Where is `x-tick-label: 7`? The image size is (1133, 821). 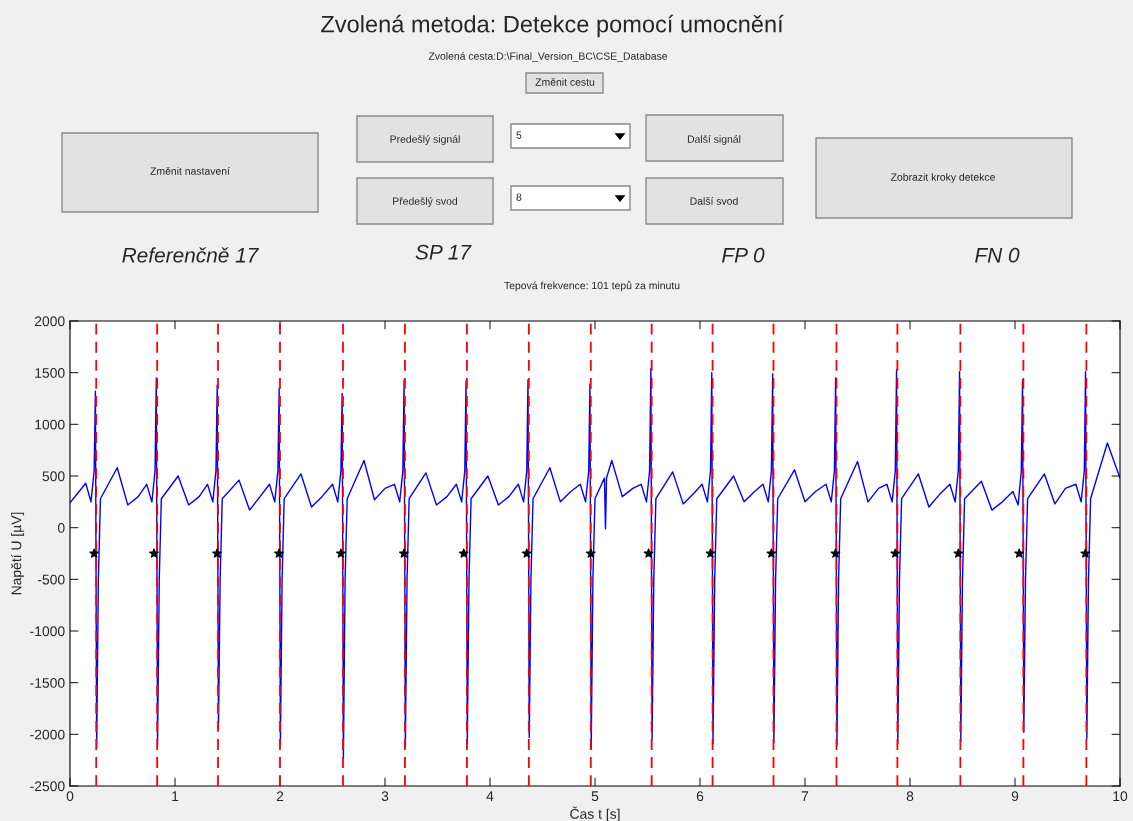 x-tick-label: 7 is located at coordinates (805, 796).